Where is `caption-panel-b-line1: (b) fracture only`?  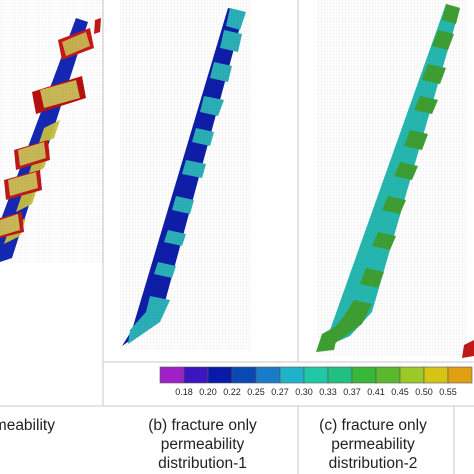 caption-panel-b-line1: (b) fracture only is located at coordinates (202, 425).